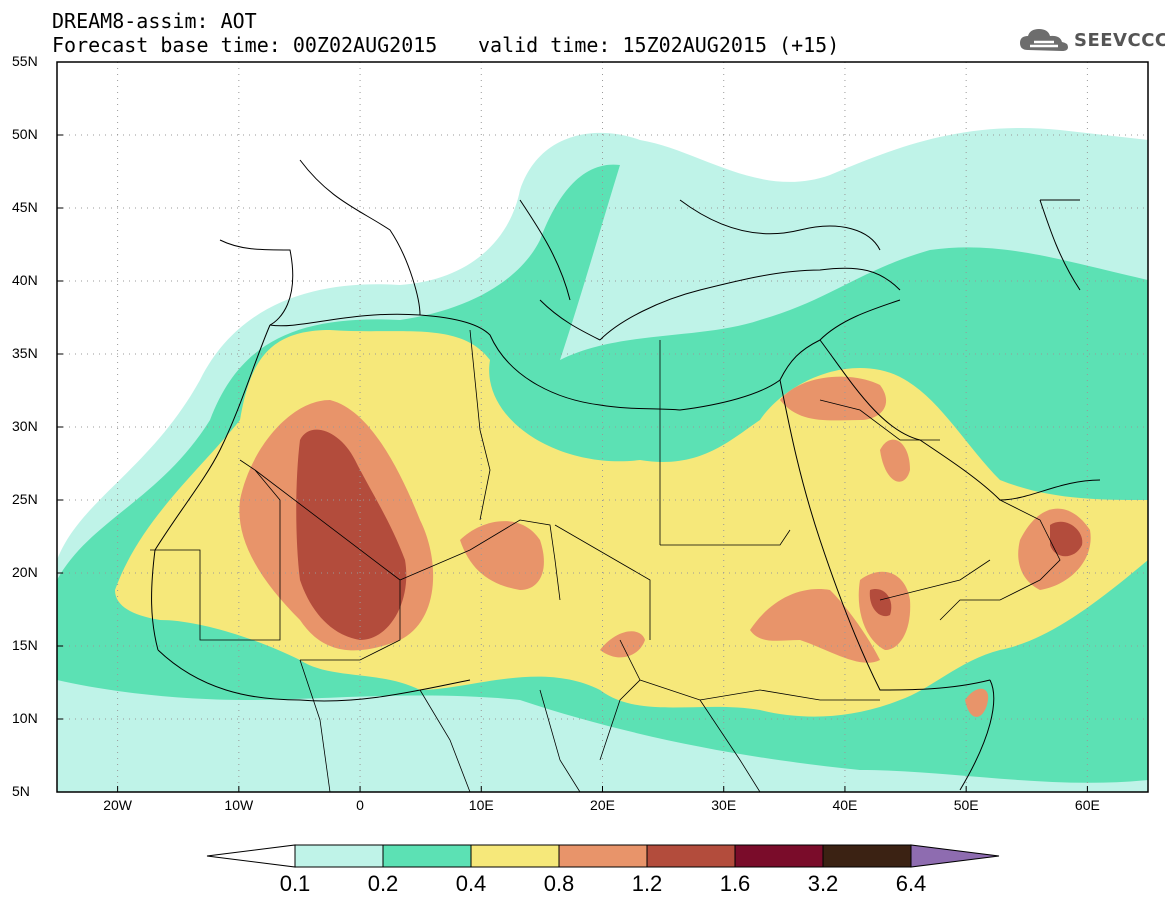  I want to click on colorbar-level-label: 1.6, so click(735, 883).